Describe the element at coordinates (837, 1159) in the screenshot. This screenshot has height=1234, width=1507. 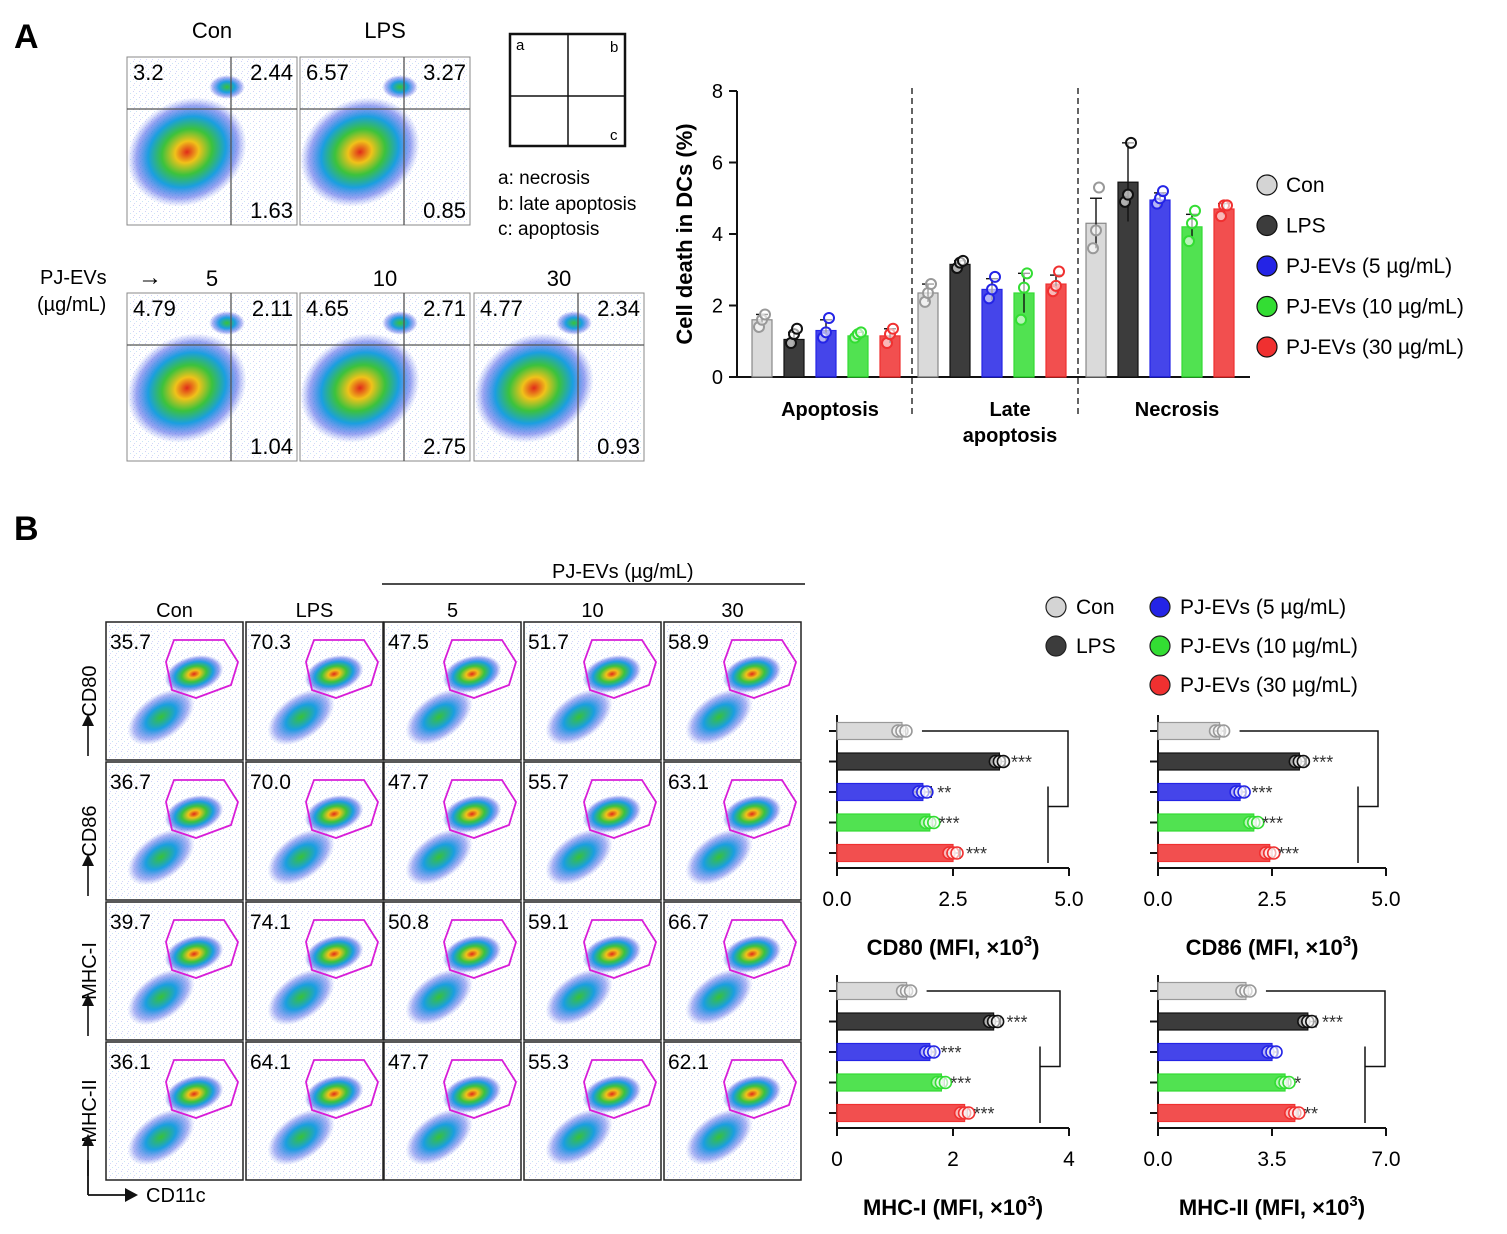
I see `x-tick-label: 0` at that location.